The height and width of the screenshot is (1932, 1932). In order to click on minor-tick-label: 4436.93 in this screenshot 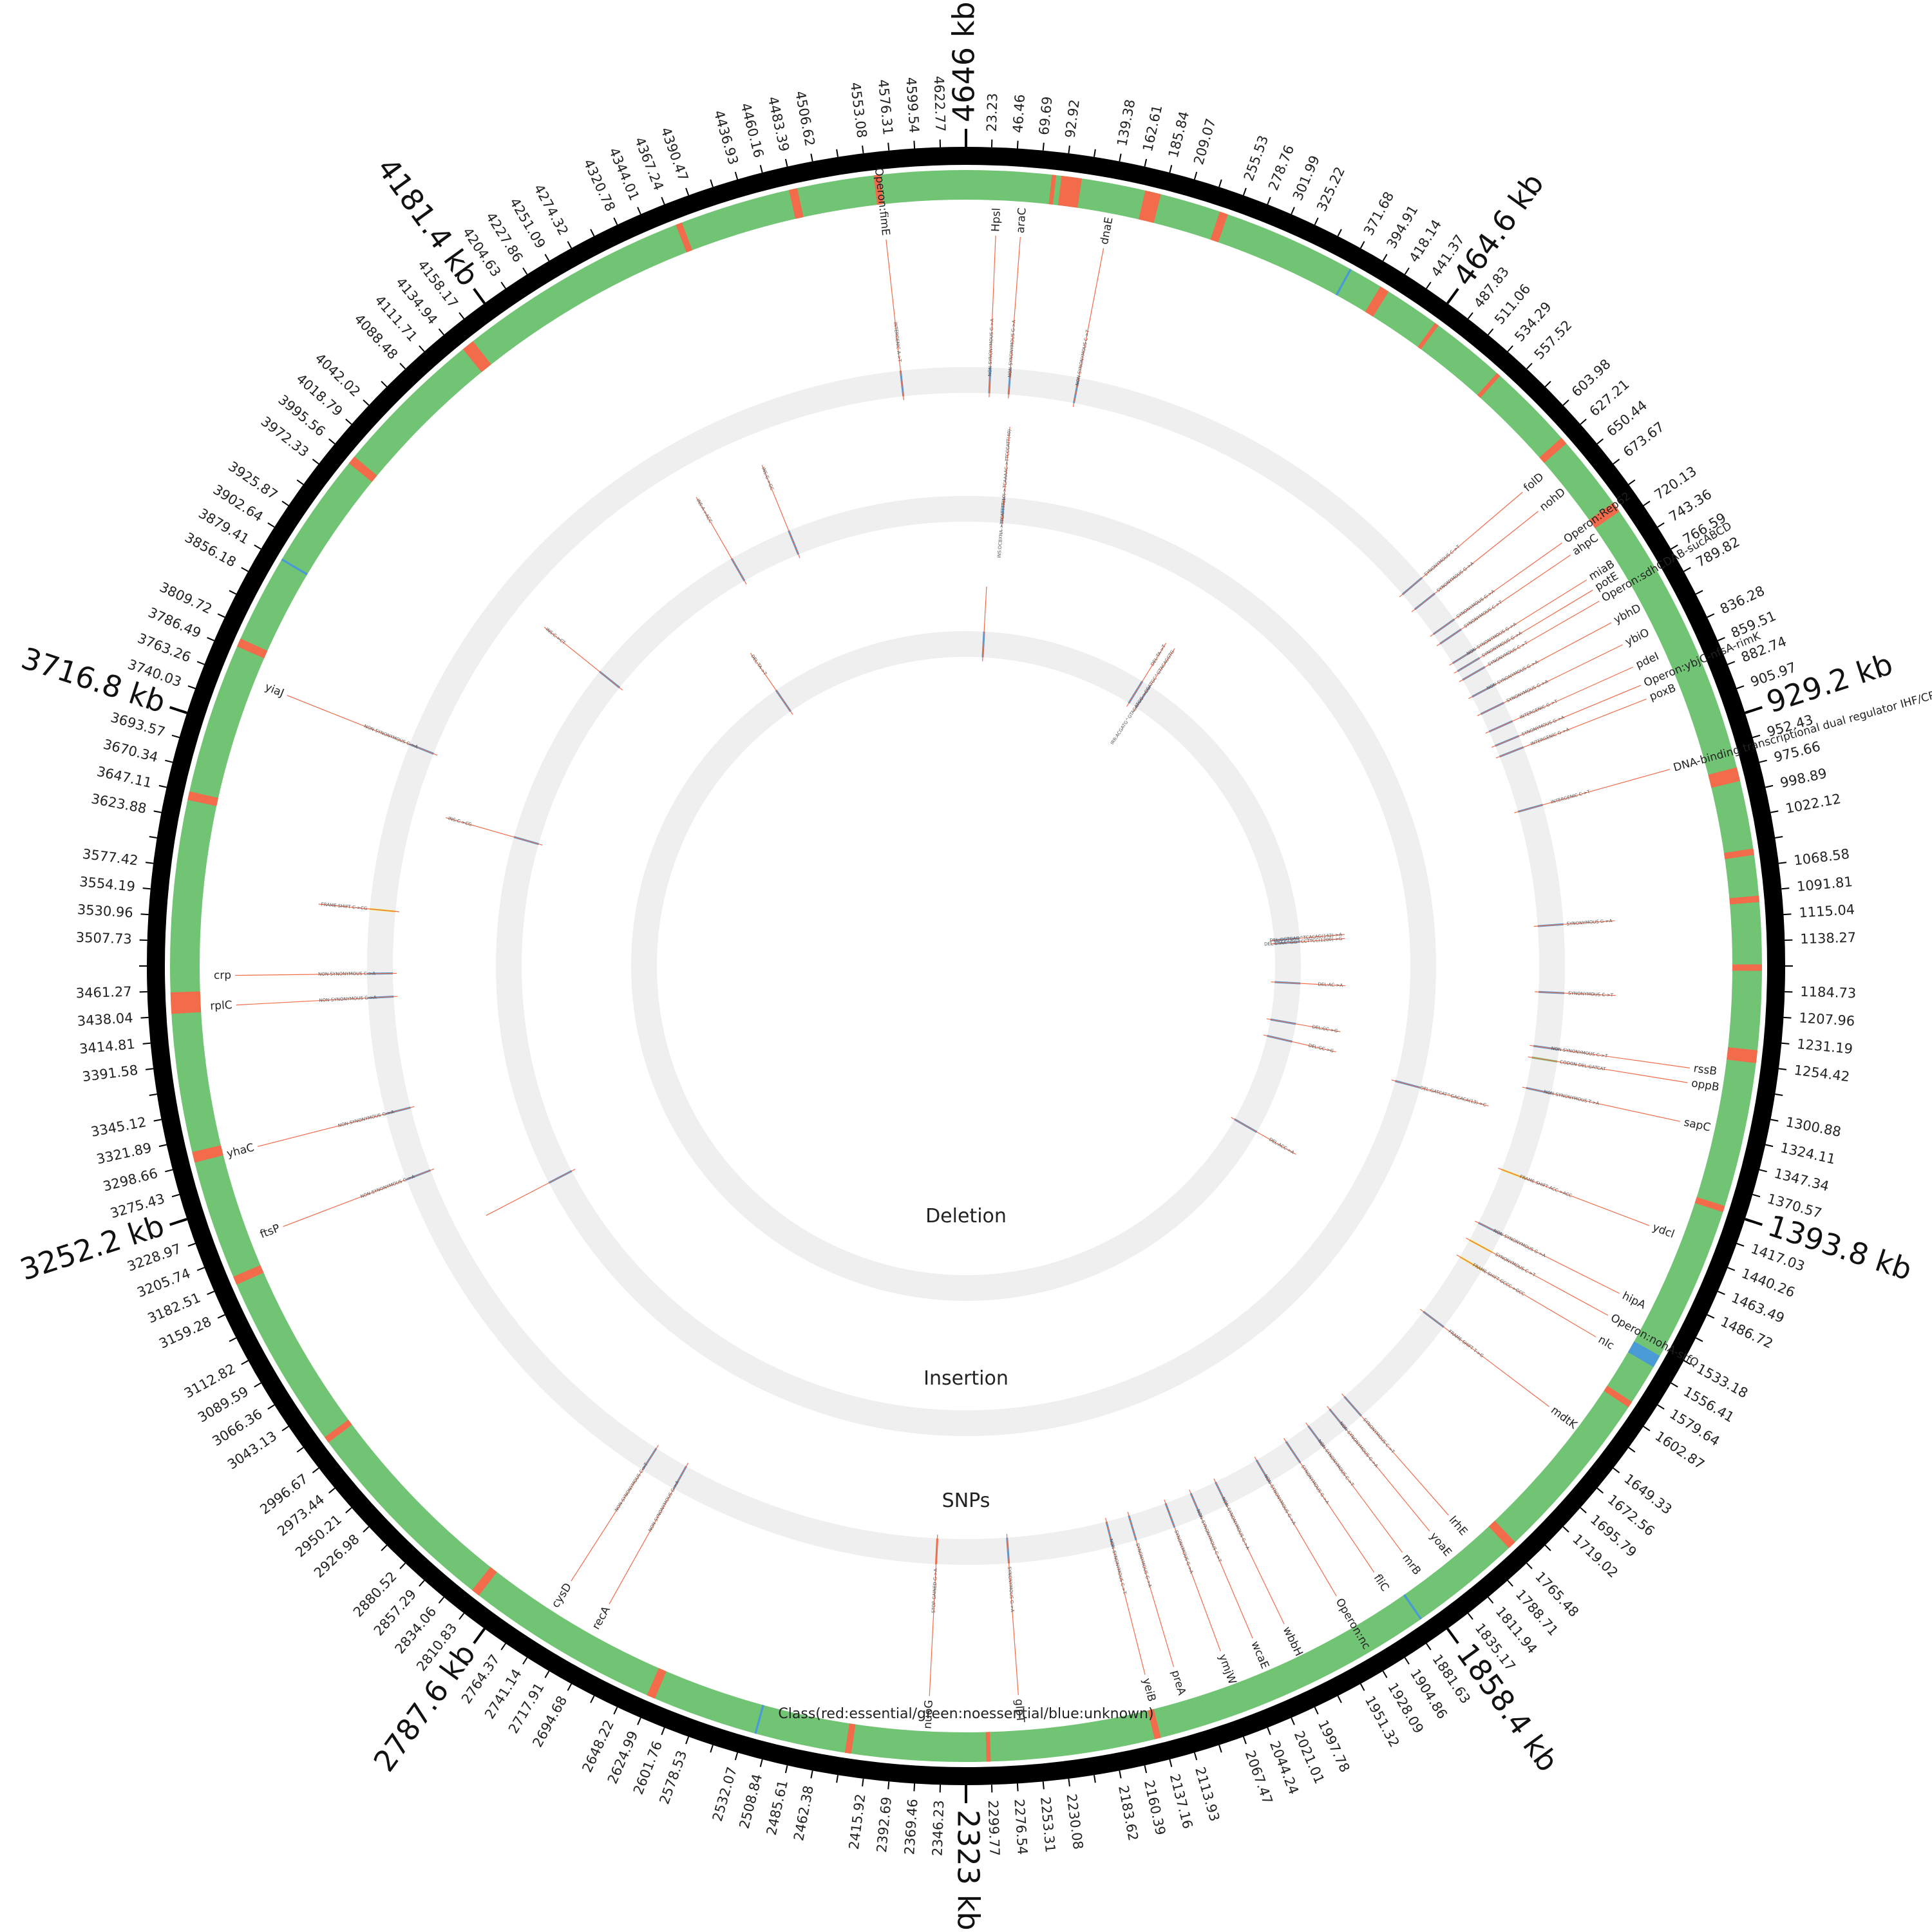, I will do `click(726, 137)`.